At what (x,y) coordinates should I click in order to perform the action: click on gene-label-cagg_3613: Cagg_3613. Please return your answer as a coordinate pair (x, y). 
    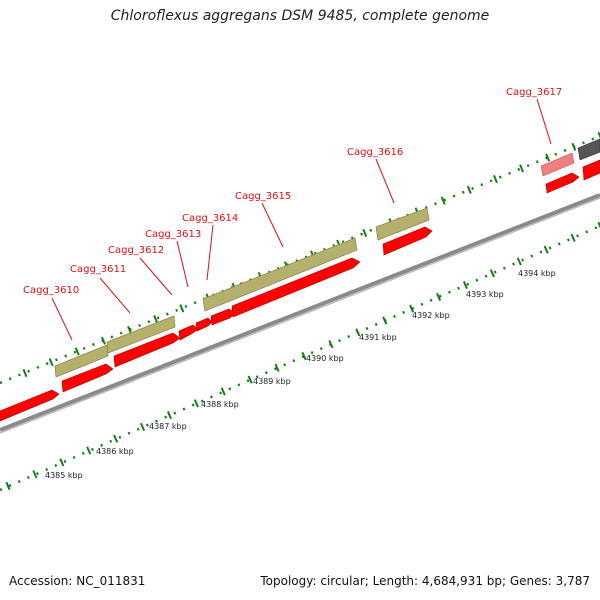
    Looking at the image, I should click on (173, 234).